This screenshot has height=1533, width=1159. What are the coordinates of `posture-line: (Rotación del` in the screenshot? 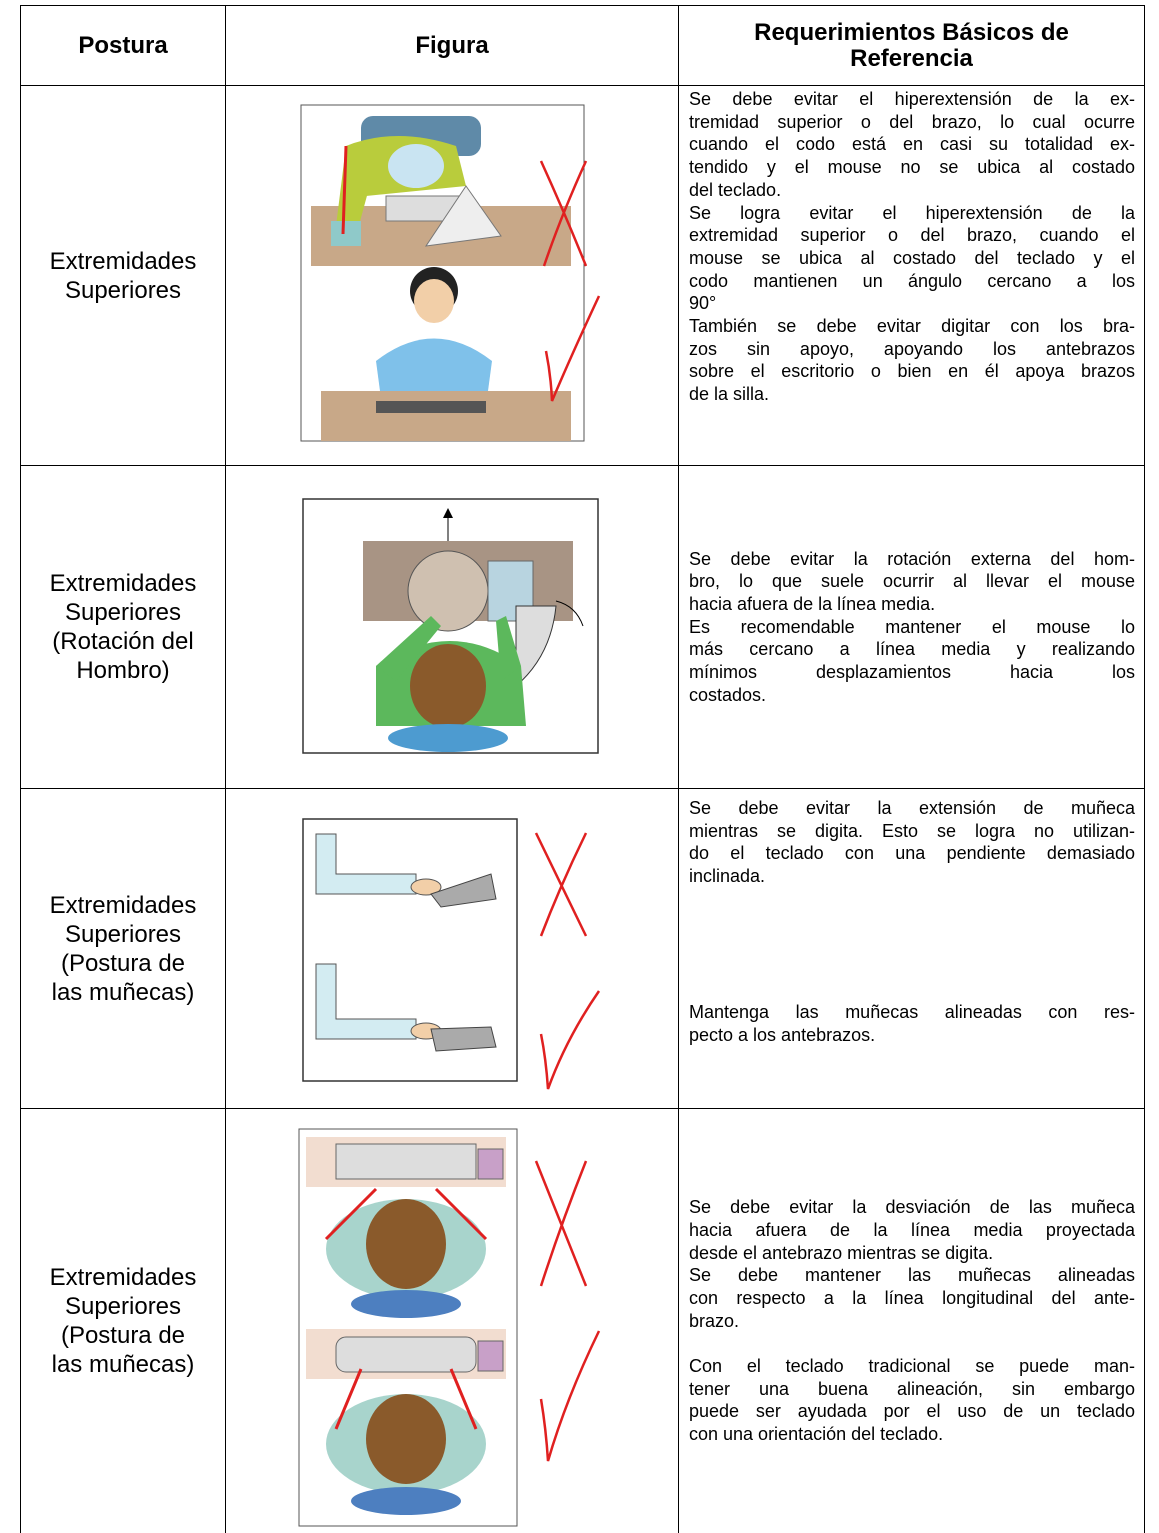 It's located at (123, 641).